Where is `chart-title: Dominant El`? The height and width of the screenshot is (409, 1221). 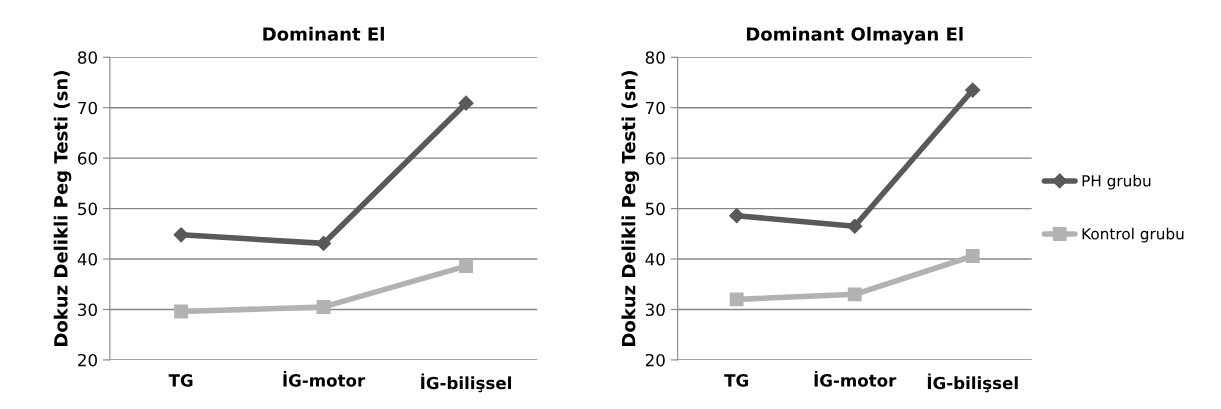
chart-title: Dominant El is located at coordinates (323, 33).